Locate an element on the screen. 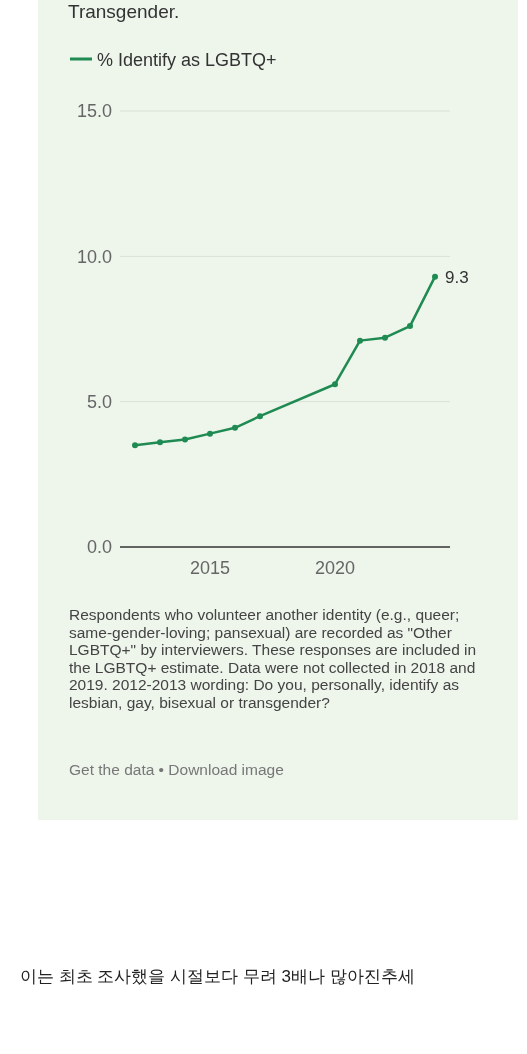  x-tick-label: 2020 is located at coordinates (335, 568).